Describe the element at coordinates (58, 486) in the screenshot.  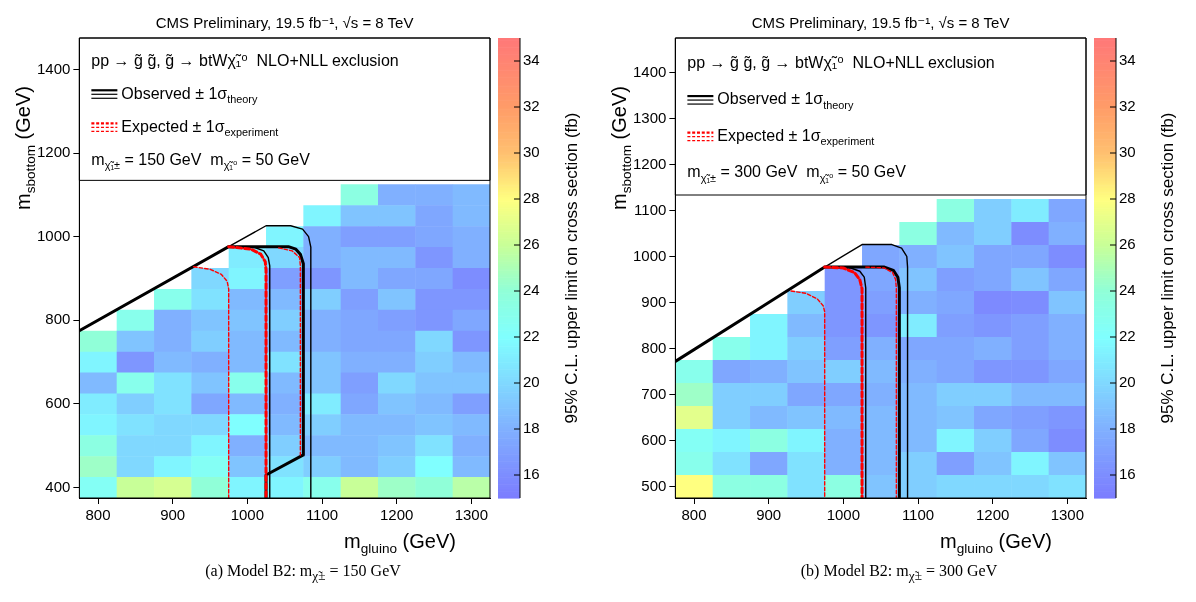
I see `y-tick-label: 400` at that location.